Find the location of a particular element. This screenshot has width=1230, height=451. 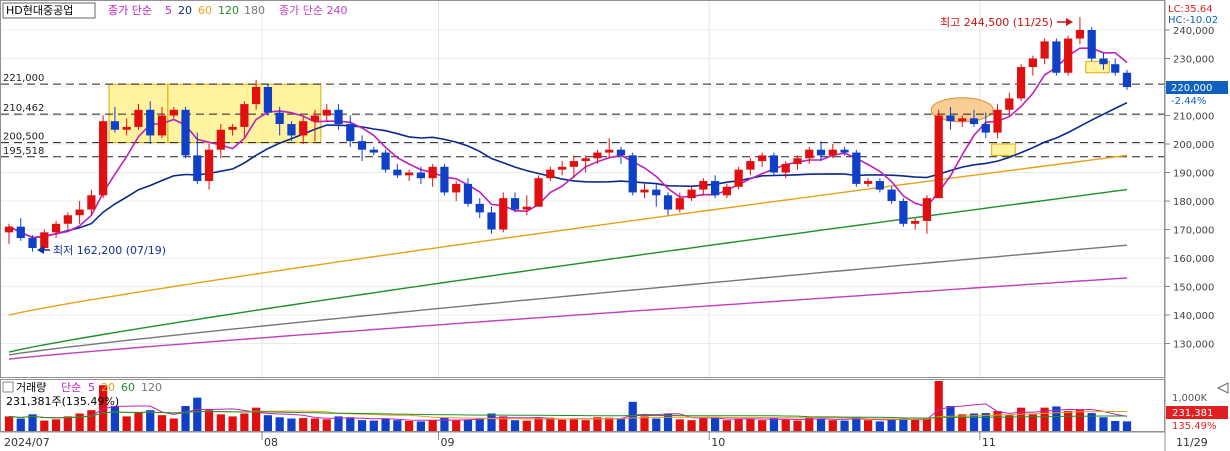

volume-legend-box is located at coordinates (8, 387).